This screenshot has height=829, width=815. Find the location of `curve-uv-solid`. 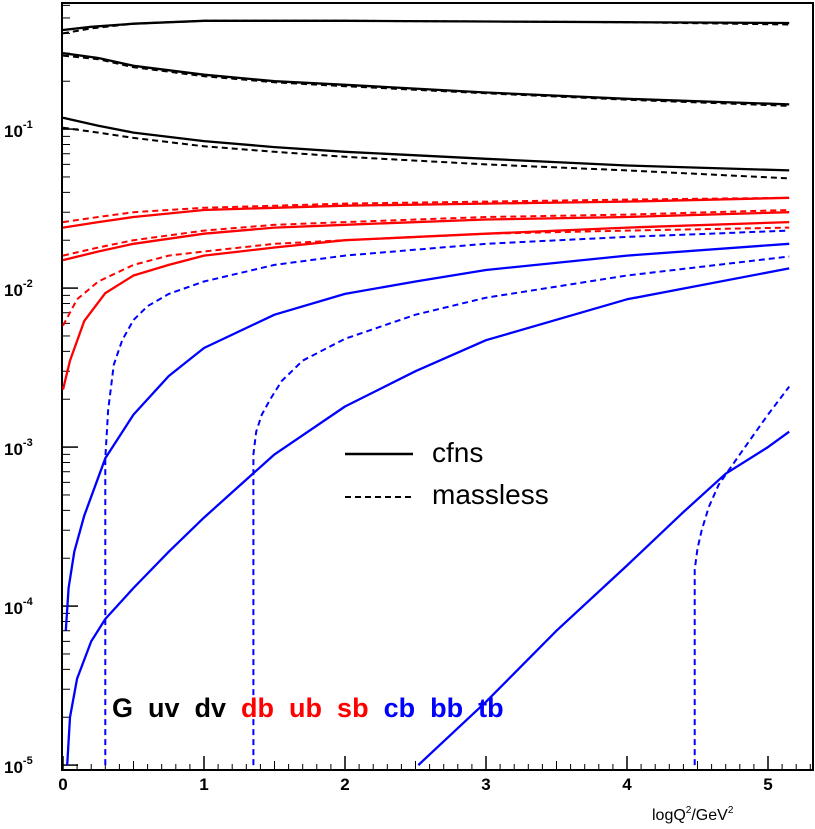

curve-uv-solid is located at coordinates (426, 79).